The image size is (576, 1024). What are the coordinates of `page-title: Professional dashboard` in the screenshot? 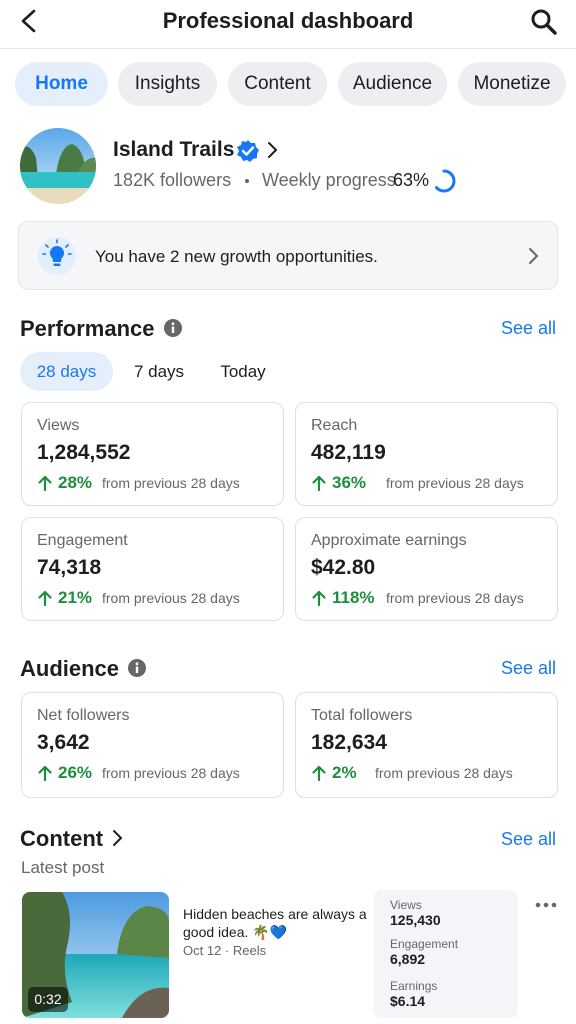 It's located at (288, 20).